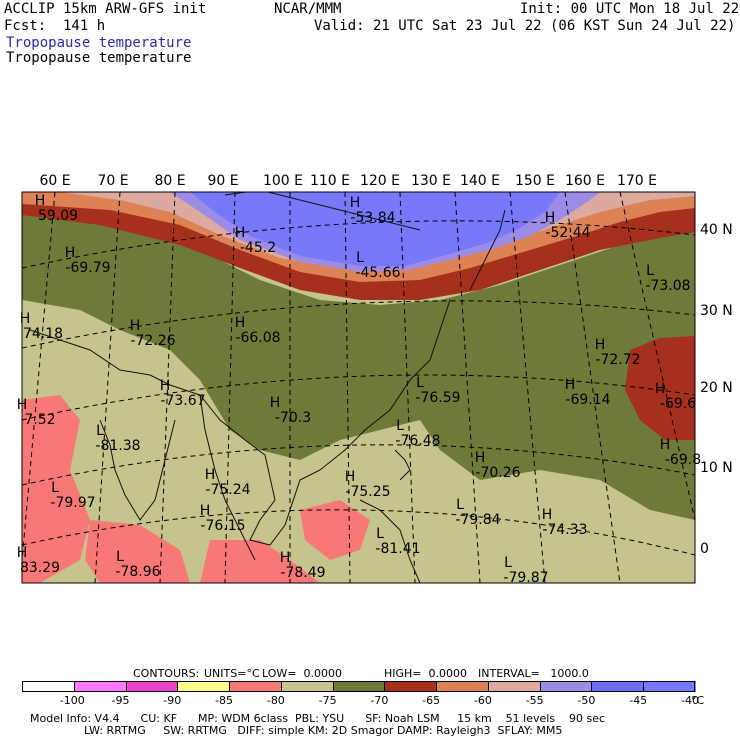 The image size is (740, 740). What do you see at coordinates (112, 181) in the screenshot?
I see `longitude-label: 70 E` at bounding box center [112, 181].